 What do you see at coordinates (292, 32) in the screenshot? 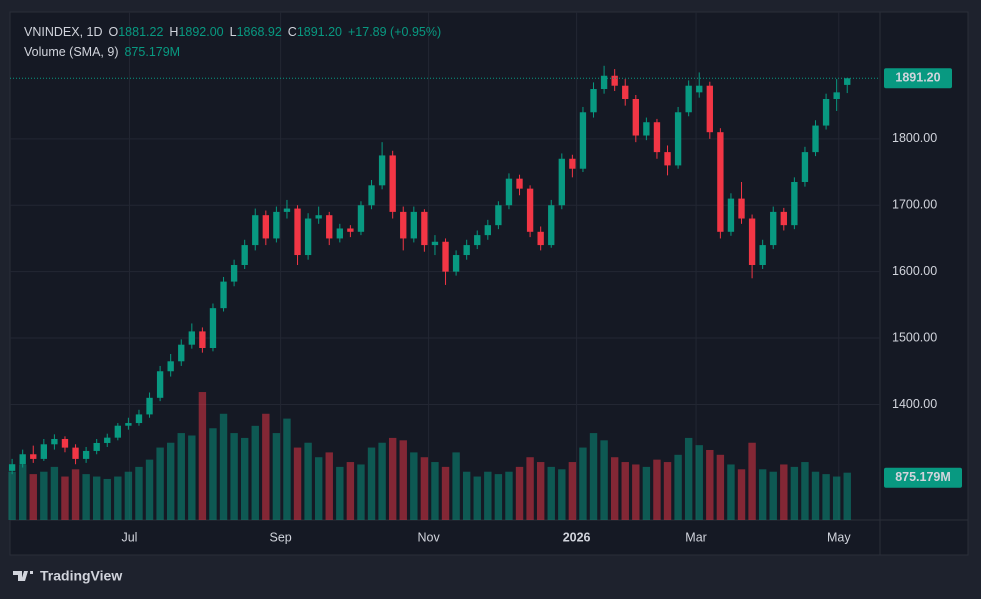
I see `prefix: C` at bounding box center [292, 32].